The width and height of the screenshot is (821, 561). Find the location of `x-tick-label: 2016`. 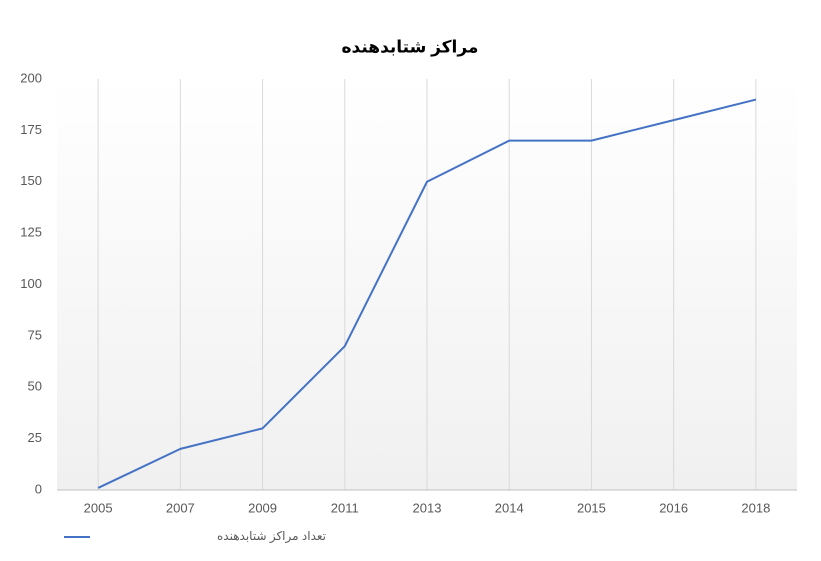

x-tick-label: 2016 is located at coordinates (673, 507).